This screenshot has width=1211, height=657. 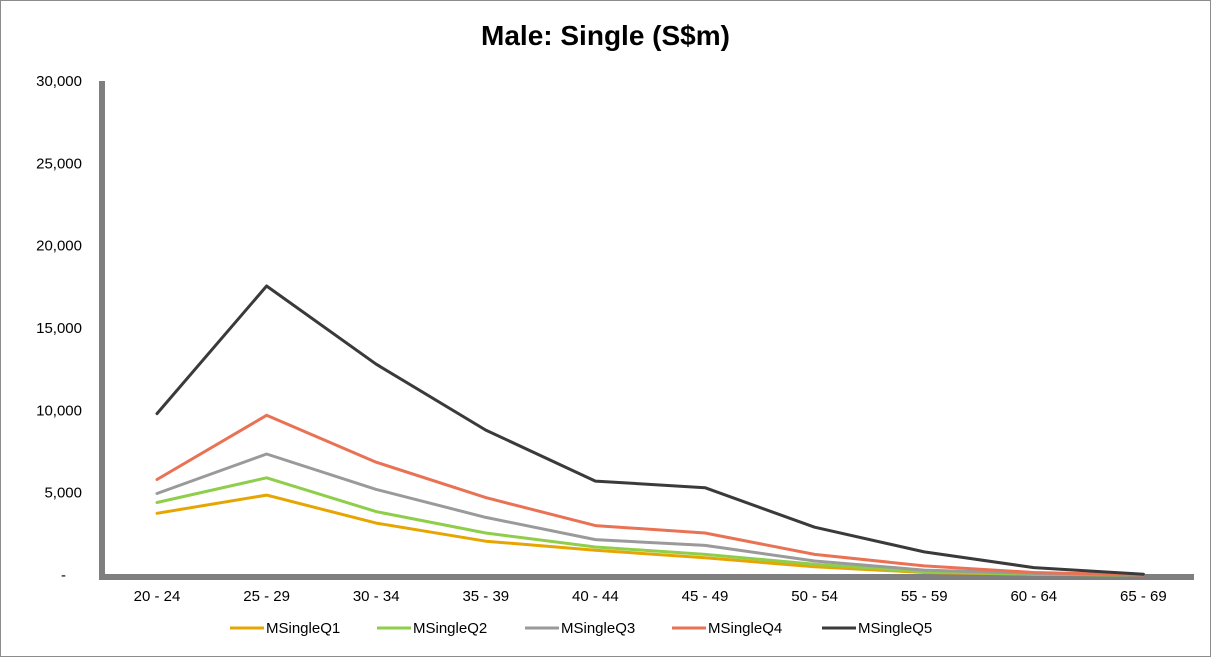 I want to click on x-tick-label: 30 - 34, so click(x=376, y=596).